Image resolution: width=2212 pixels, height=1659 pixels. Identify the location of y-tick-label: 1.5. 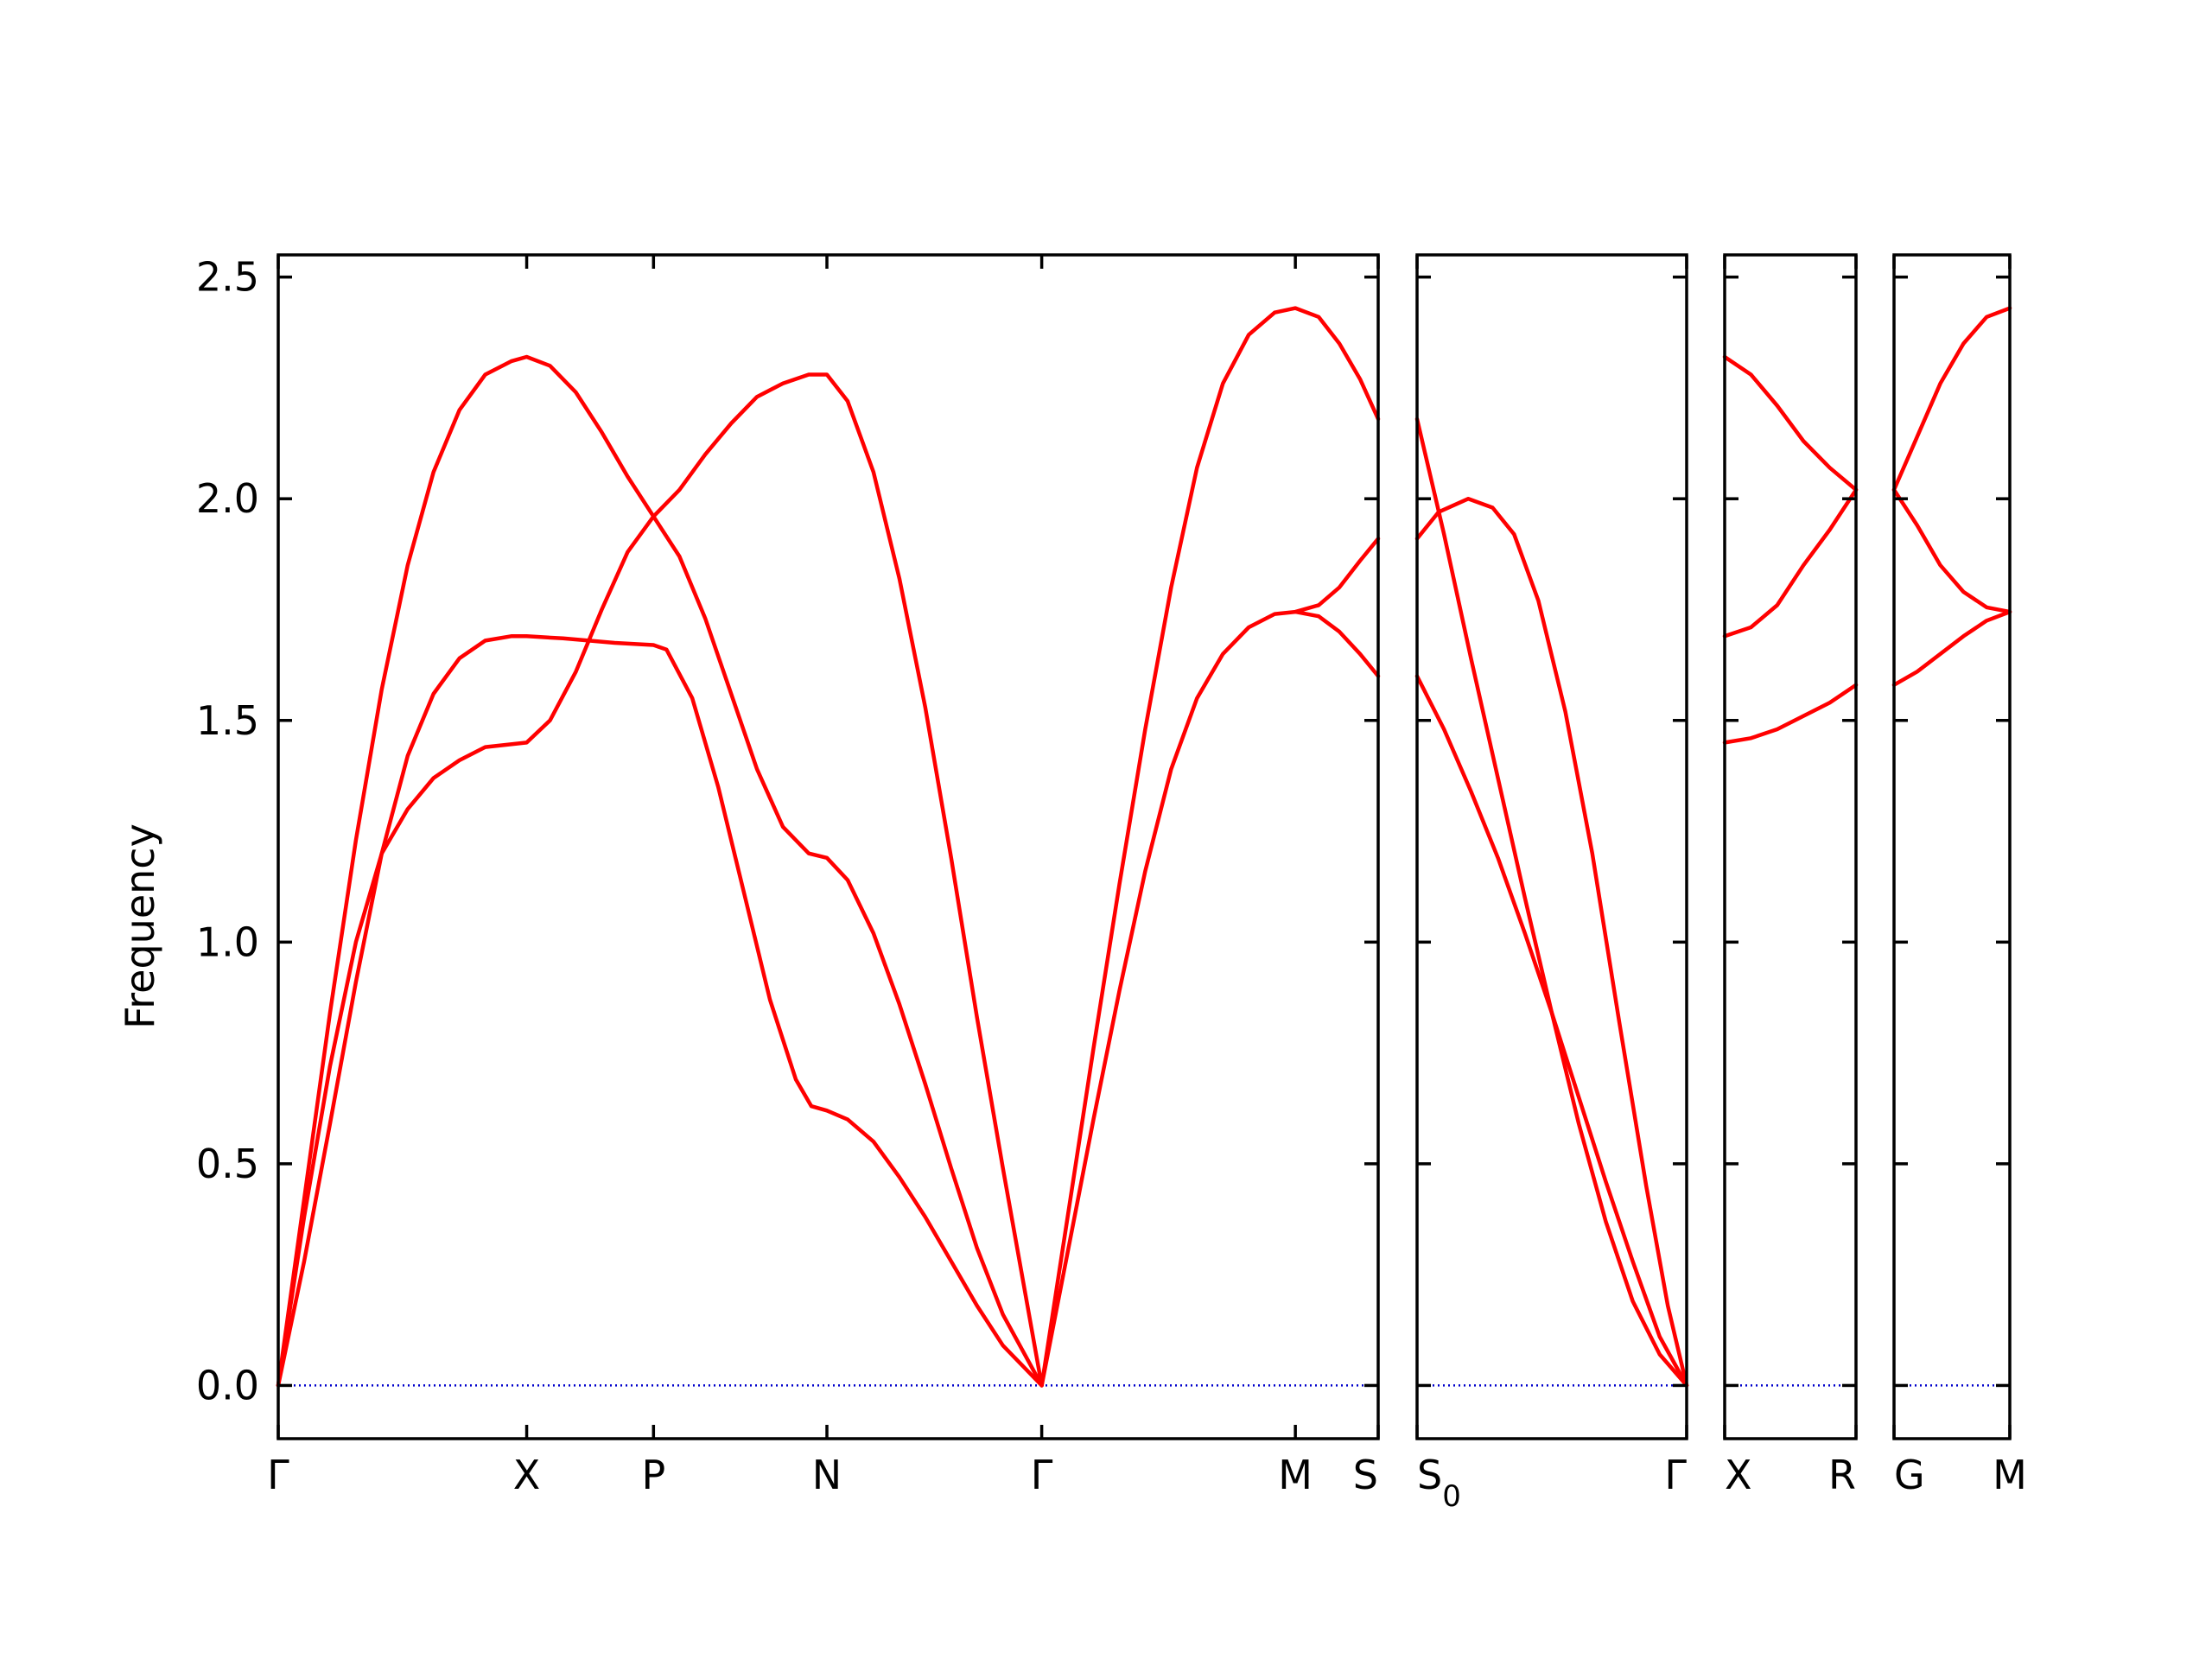
(227, 720).